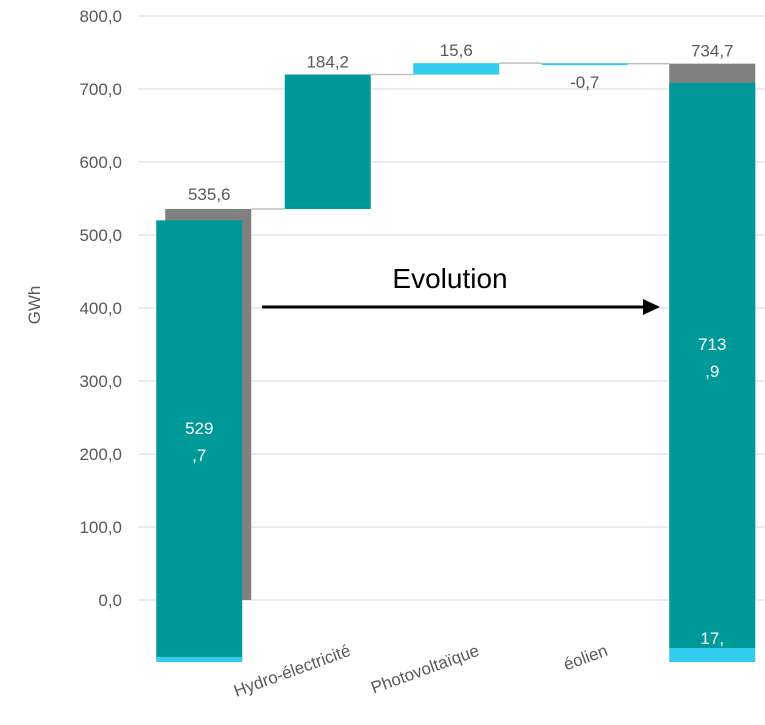 Image resolution: width=765 pixels, height=725 pixels. I want to click on y-tick-label: 300,0, so click(100, 381).